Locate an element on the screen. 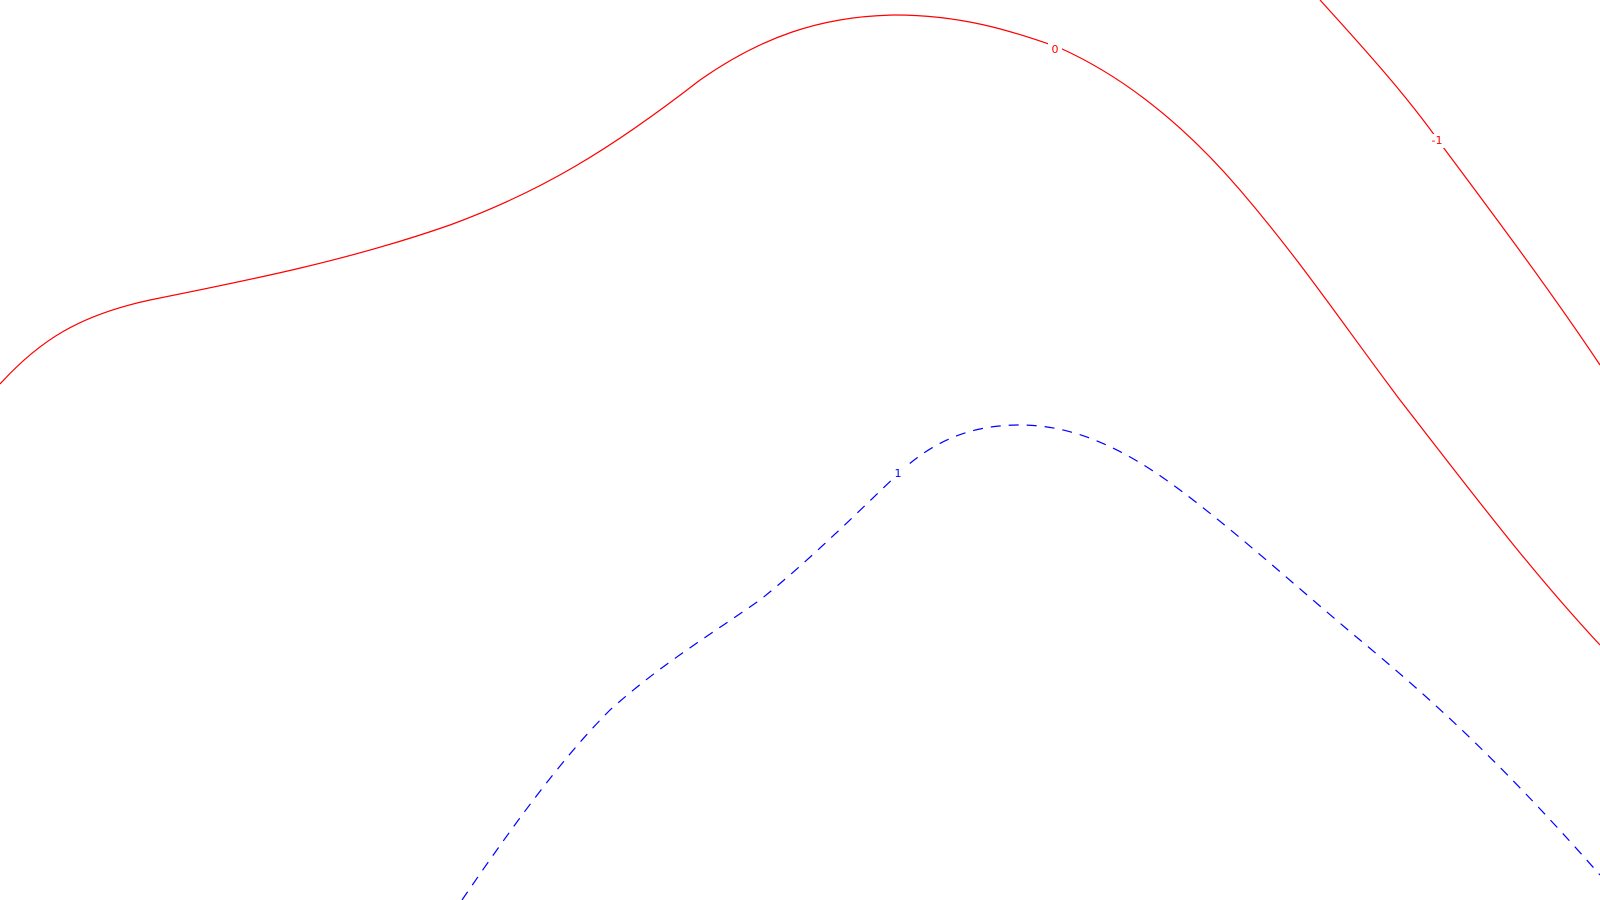  contour-label-minus-1: -1 is located at coordinates (1437, 140).